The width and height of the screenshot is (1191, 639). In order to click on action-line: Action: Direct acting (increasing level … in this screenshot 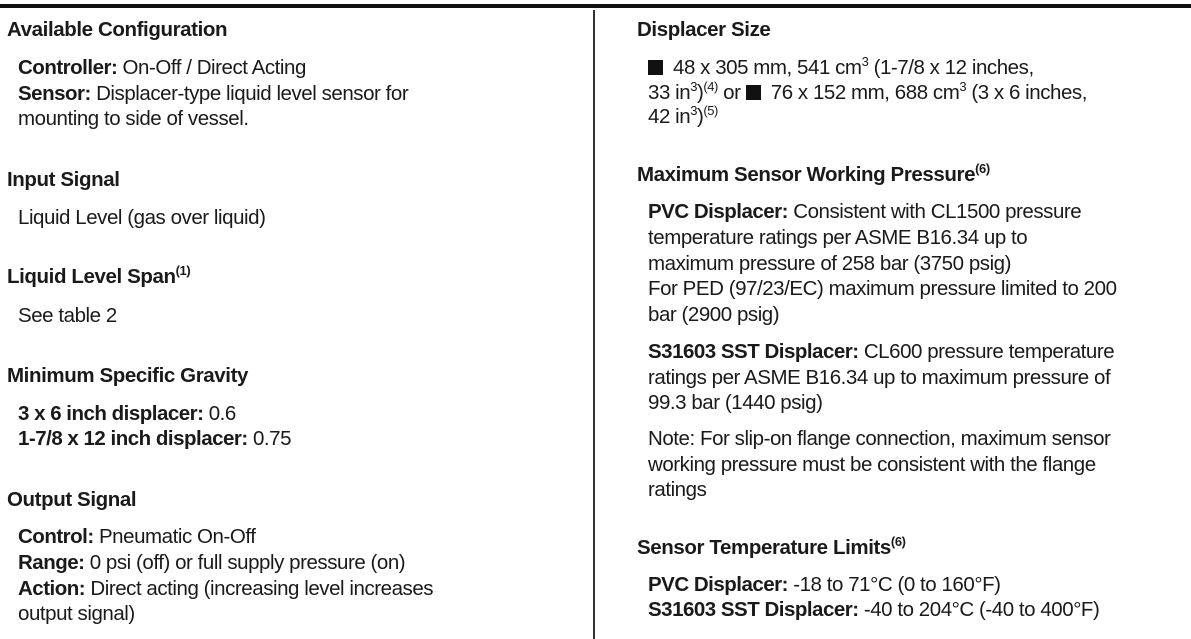, I will do `click(226, 588)`.